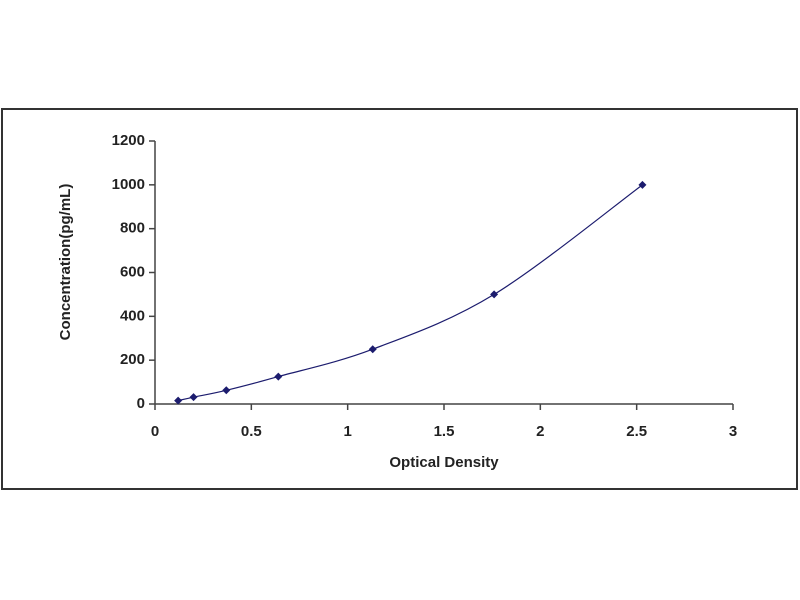 Image resolution: width=800 pixels, height=600 pixels. Describe the element at coordinates (128, 184) in the screenshot. I see `y-tick-label: 1000` at that location.